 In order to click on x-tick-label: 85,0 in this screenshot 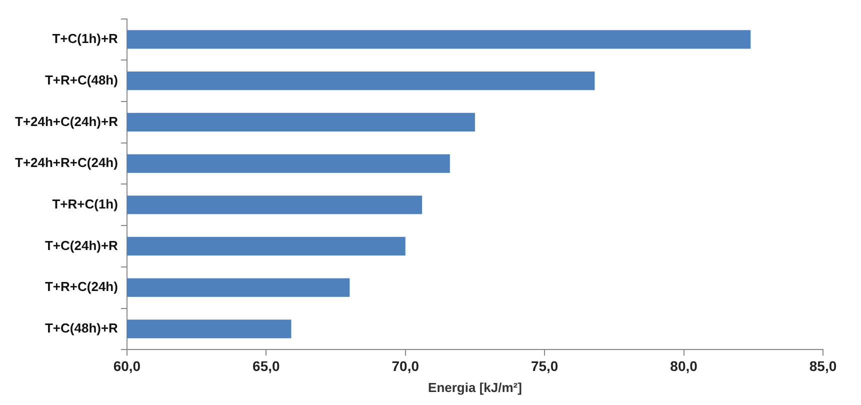, I will do `click(823, 366)`.